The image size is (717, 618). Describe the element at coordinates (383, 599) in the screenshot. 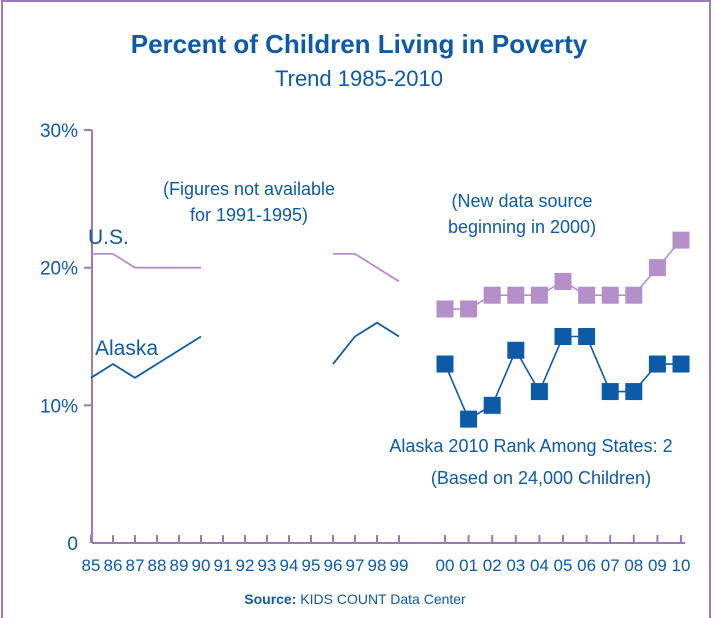

I see `source-text: KIDS COUNT Data Center` at that location.